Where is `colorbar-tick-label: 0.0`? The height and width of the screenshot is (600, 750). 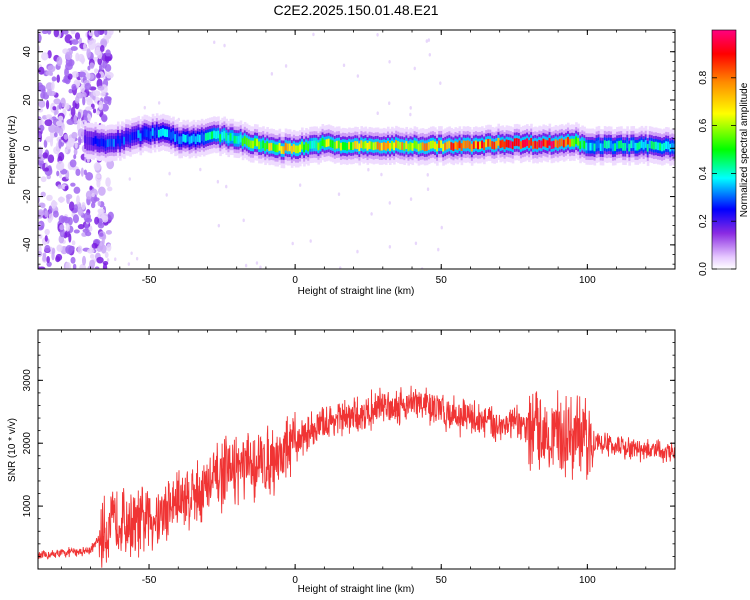
colorbar-tick-label: 0.0 is located at coordinates (703, 269).